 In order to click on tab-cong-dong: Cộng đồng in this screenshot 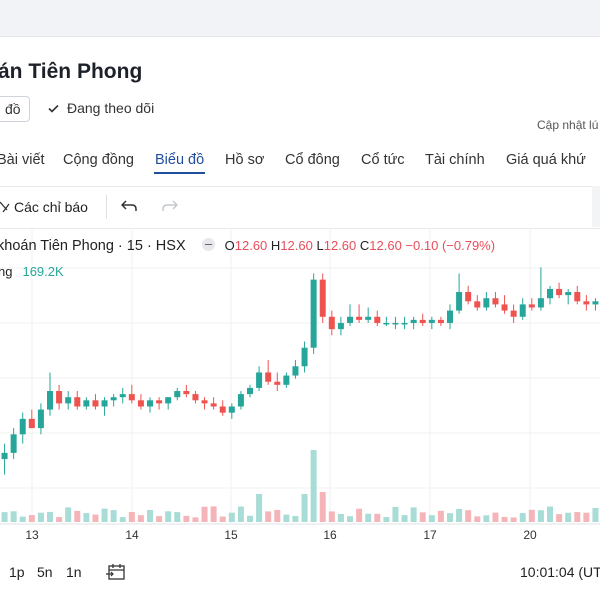, I will do `click(98, 160)`.